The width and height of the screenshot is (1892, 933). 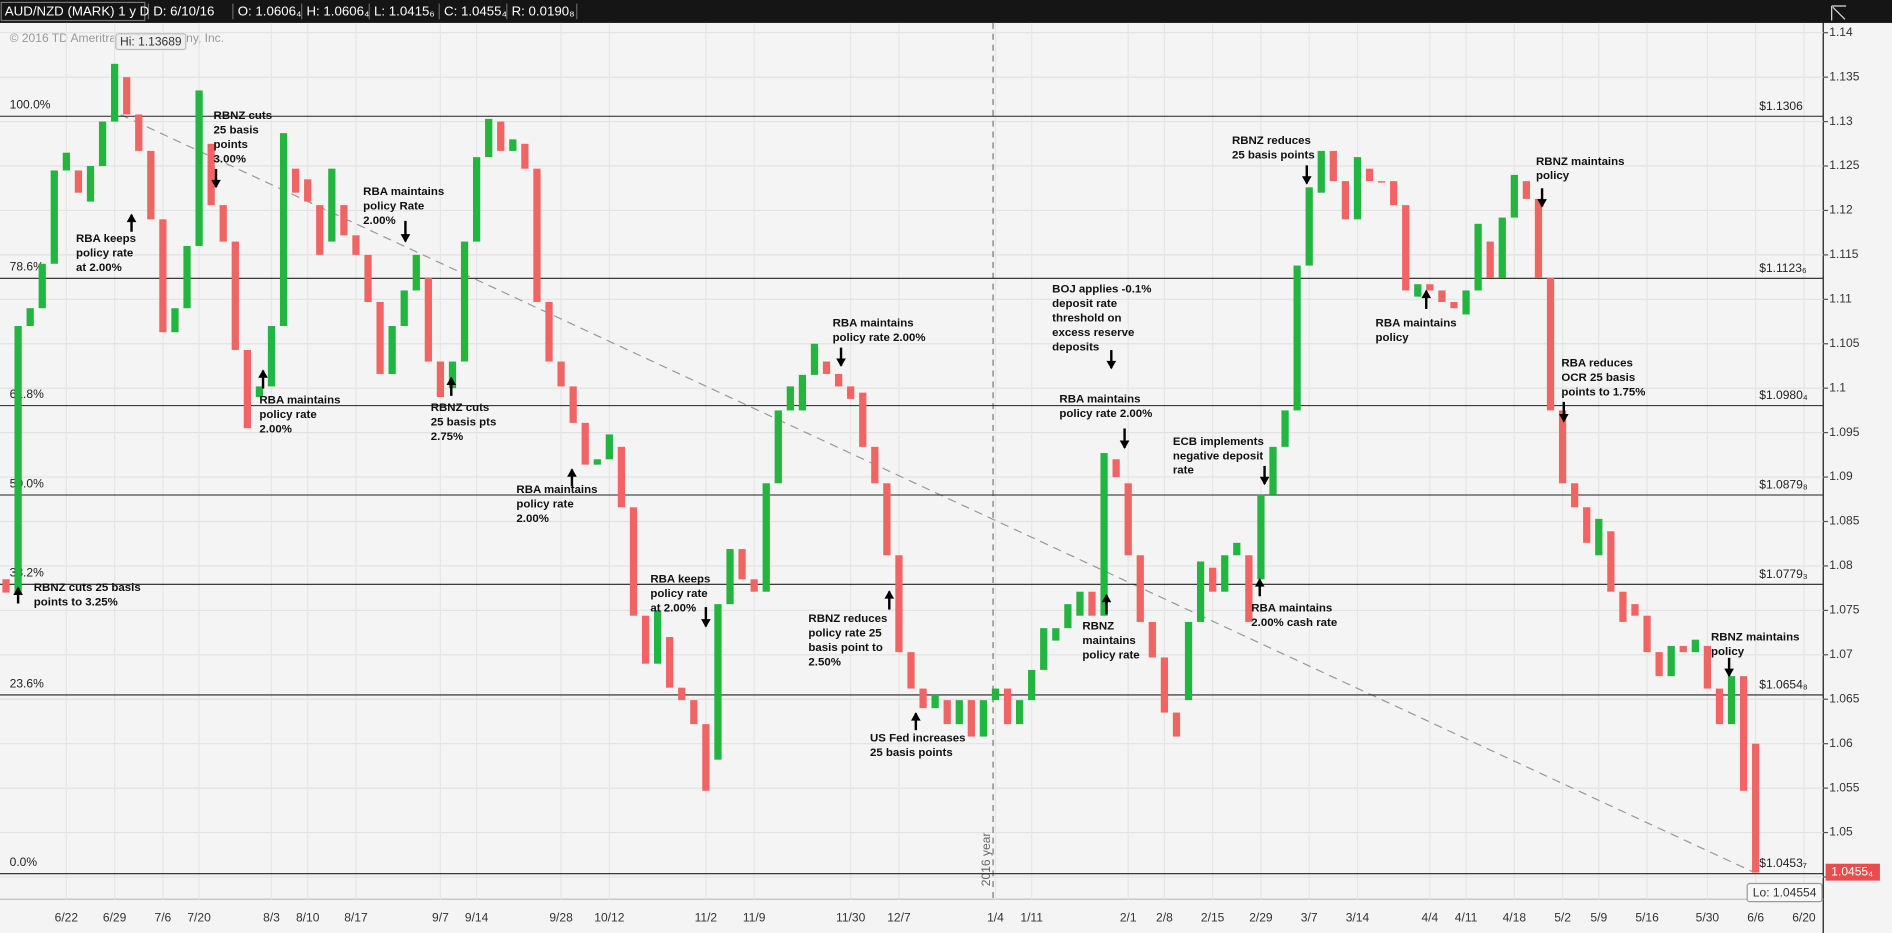 I want to click on x-tick-label: 8/10, so click(x=308, y=918).